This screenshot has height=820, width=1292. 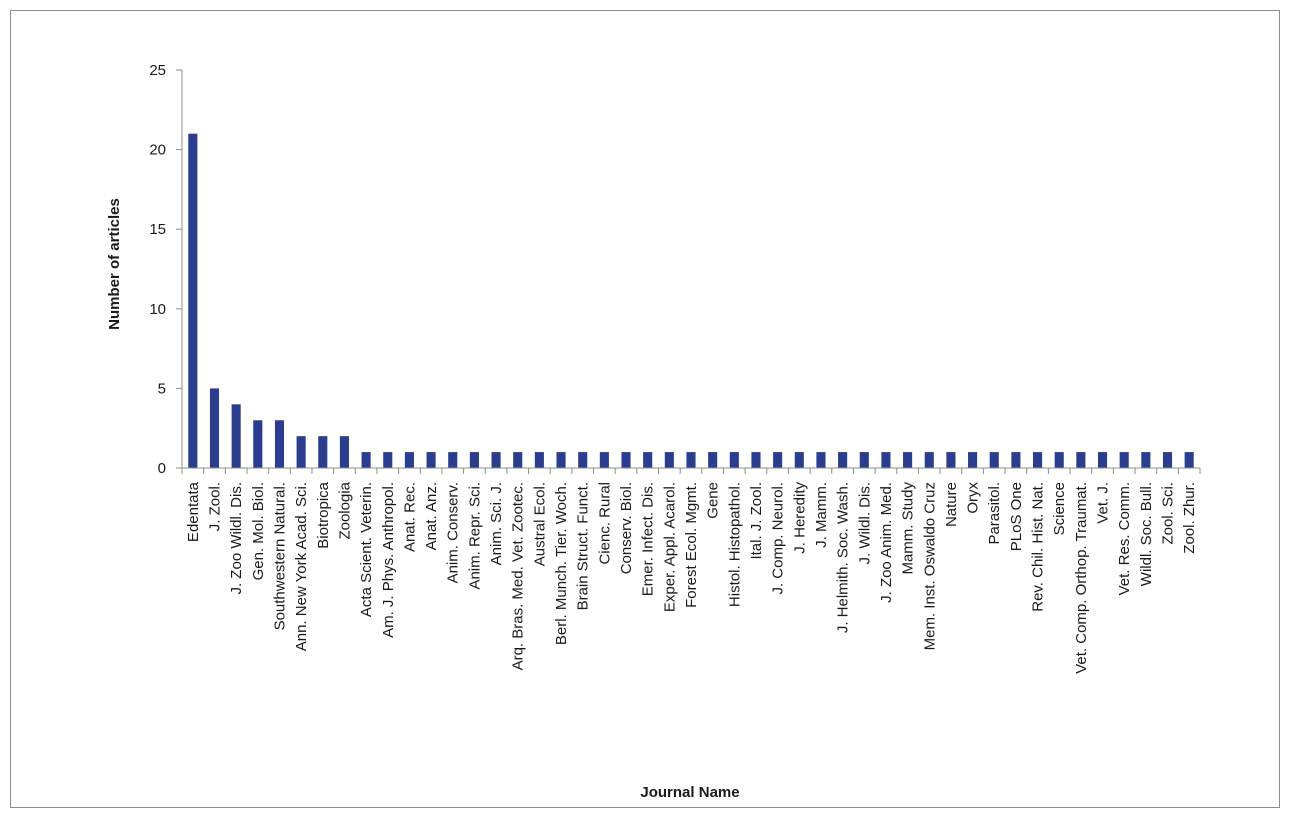 What do you see at coordinates (691, 545) in the screenshot?
I see `x-tick-label: Forest Ecol. Mgmt.` at bounding box center [691, 545].